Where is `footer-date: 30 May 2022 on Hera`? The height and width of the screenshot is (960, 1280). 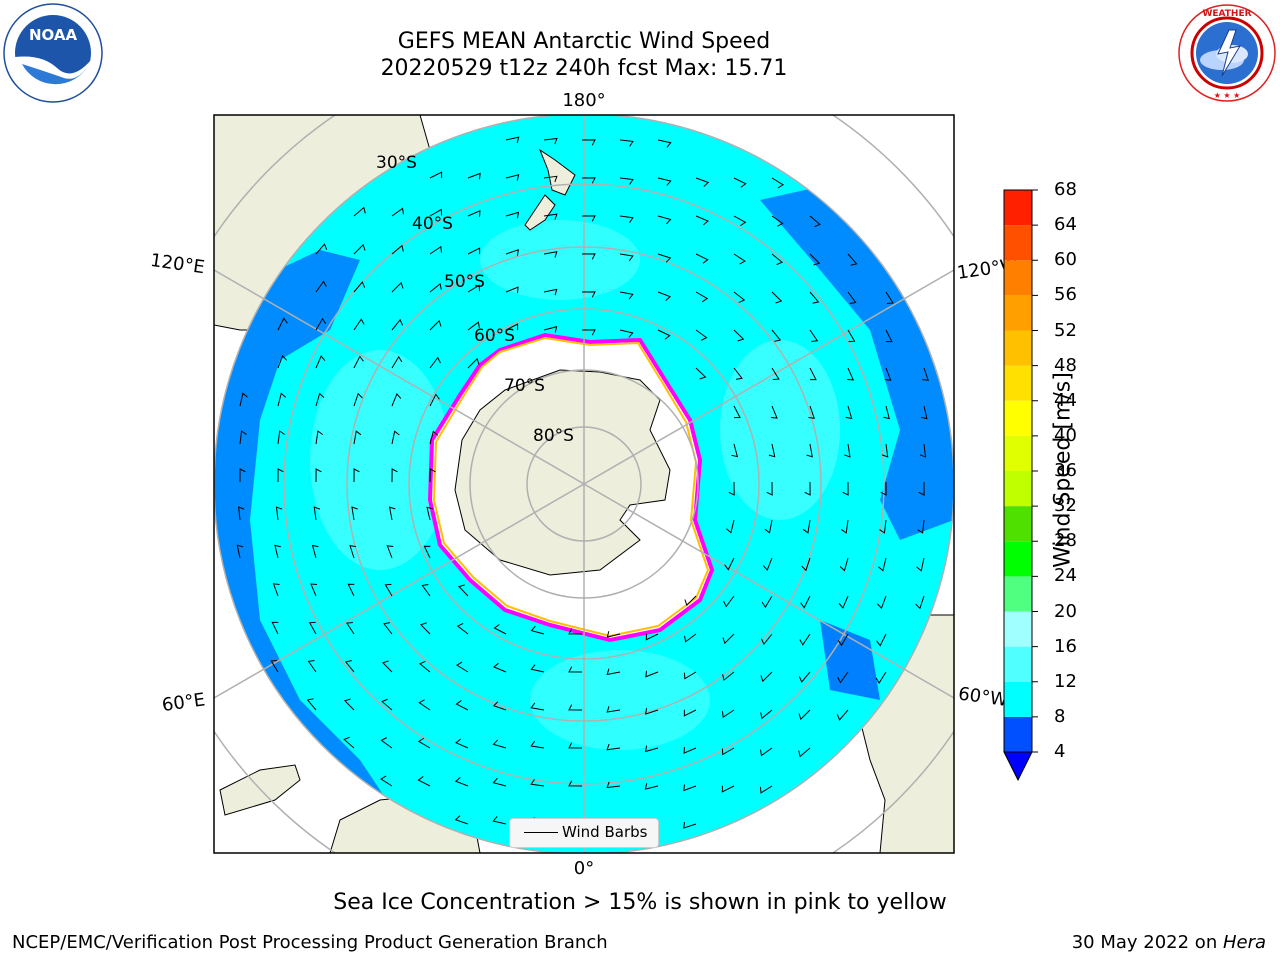 footer-date: 30 May 2022 on Hera is located at coordinates (1169, 942).